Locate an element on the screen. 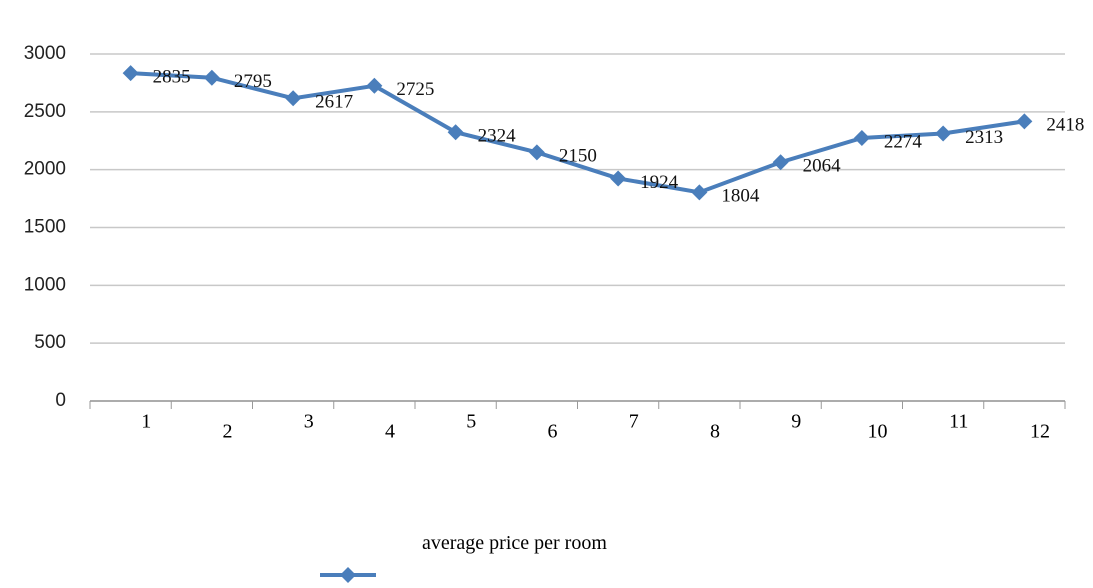 The image size is (1093, 588). x-tick-label: 11 is located at coordinates (958, 422).